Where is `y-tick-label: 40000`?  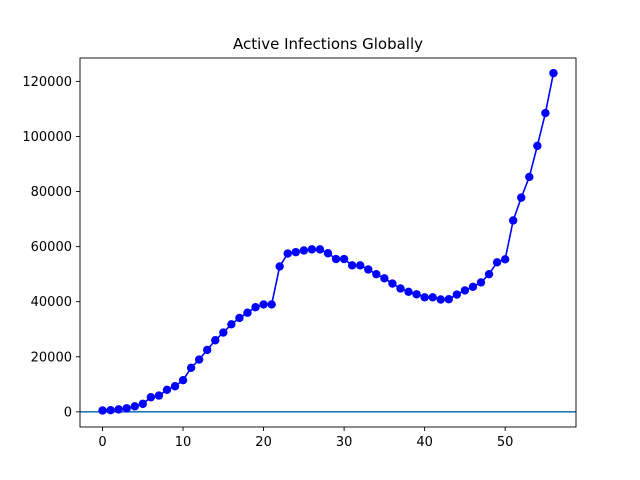 y-tick-label: 40000 is located at coordinates (51, 302).